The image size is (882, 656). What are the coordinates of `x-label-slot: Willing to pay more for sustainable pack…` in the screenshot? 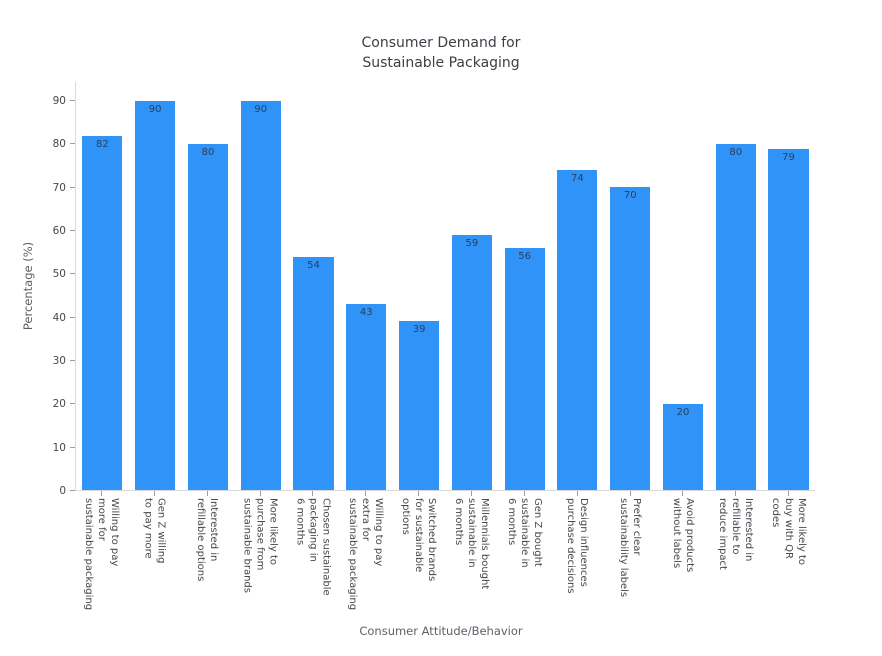 It's located at (101, 554).